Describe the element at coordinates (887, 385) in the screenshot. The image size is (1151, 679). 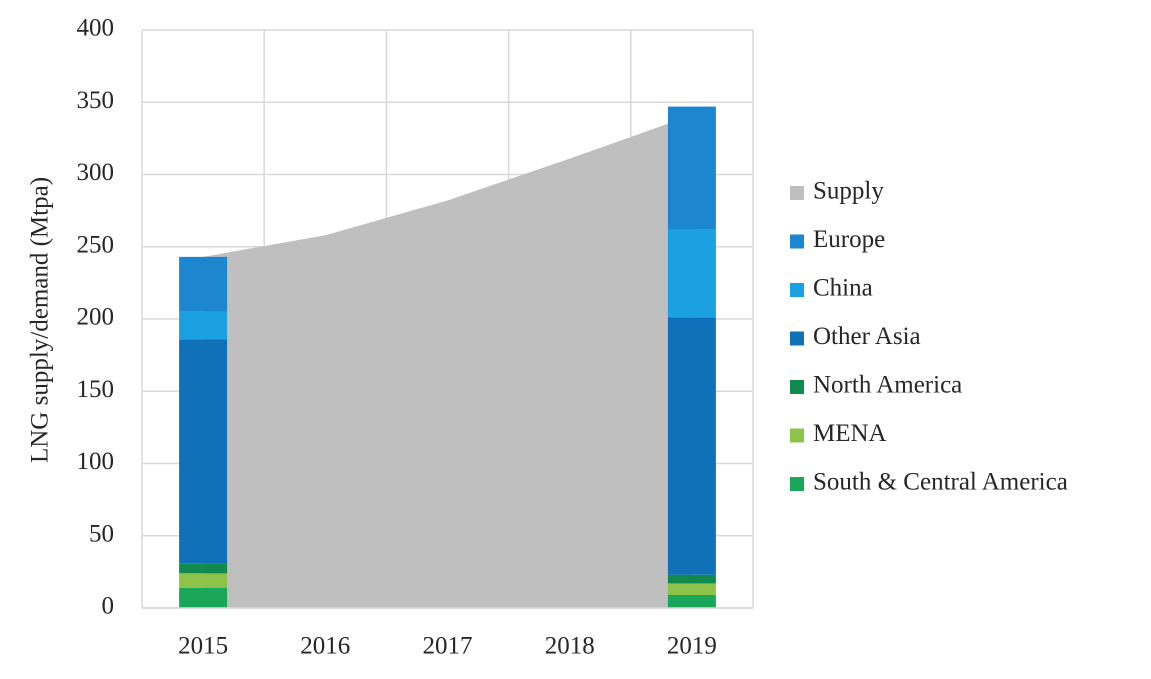
I see `legend-label: North America` at that location.